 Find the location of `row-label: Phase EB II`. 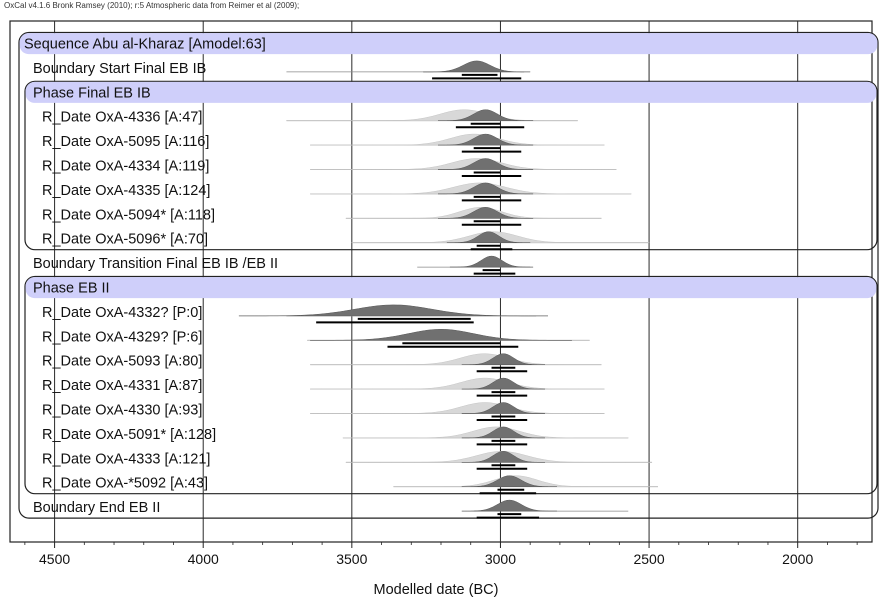

row-label: Phase EB II is located at coordinates (71, 289).